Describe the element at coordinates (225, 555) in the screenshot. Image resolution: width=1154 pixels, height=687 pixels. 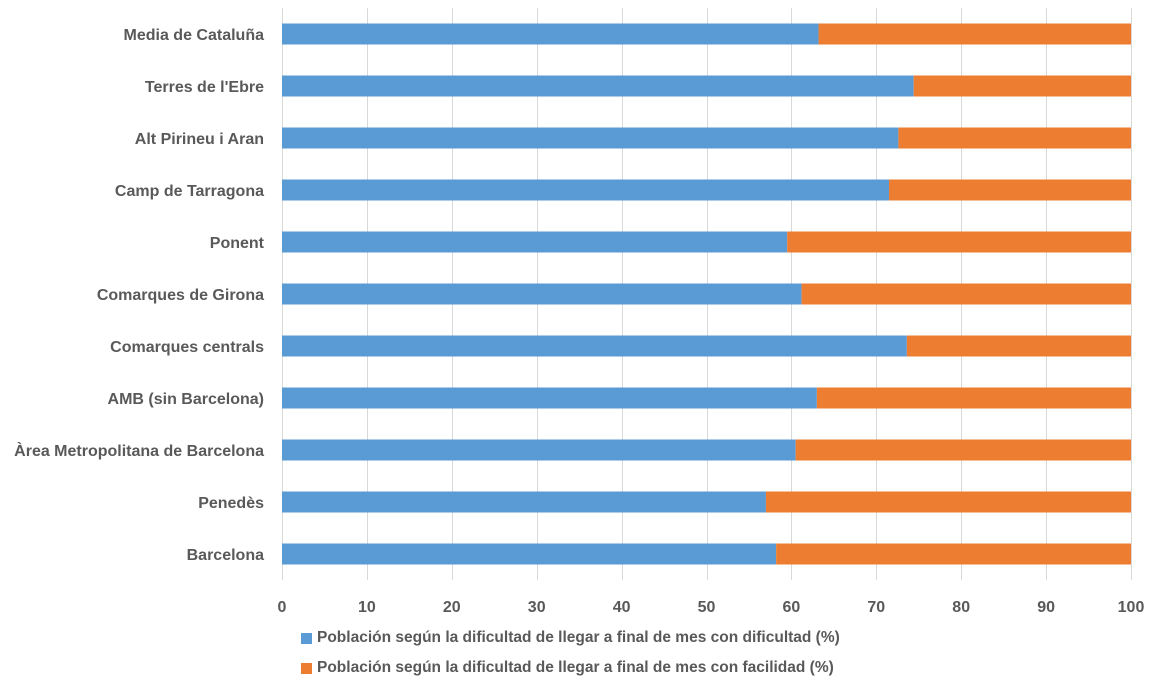
I see `category-label: Barcelona` at that location.